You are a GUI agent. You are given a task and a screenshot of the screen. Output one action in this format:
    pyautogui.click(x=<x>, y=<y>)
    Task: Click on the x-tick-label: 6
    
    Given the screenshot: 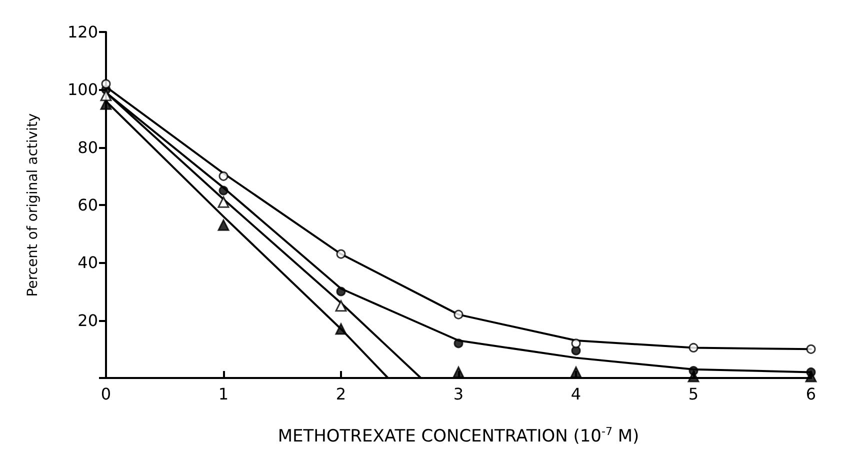 What is the action you would take?
    pyautogui.click(x=811, y=394)
    